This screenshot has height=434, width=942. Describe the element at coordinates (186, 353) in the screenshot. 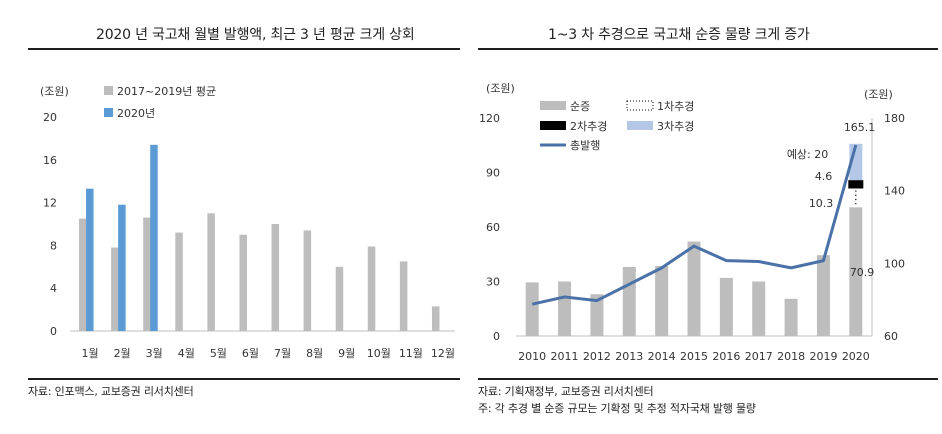

I see `x-tick-label: 4월` at that location.